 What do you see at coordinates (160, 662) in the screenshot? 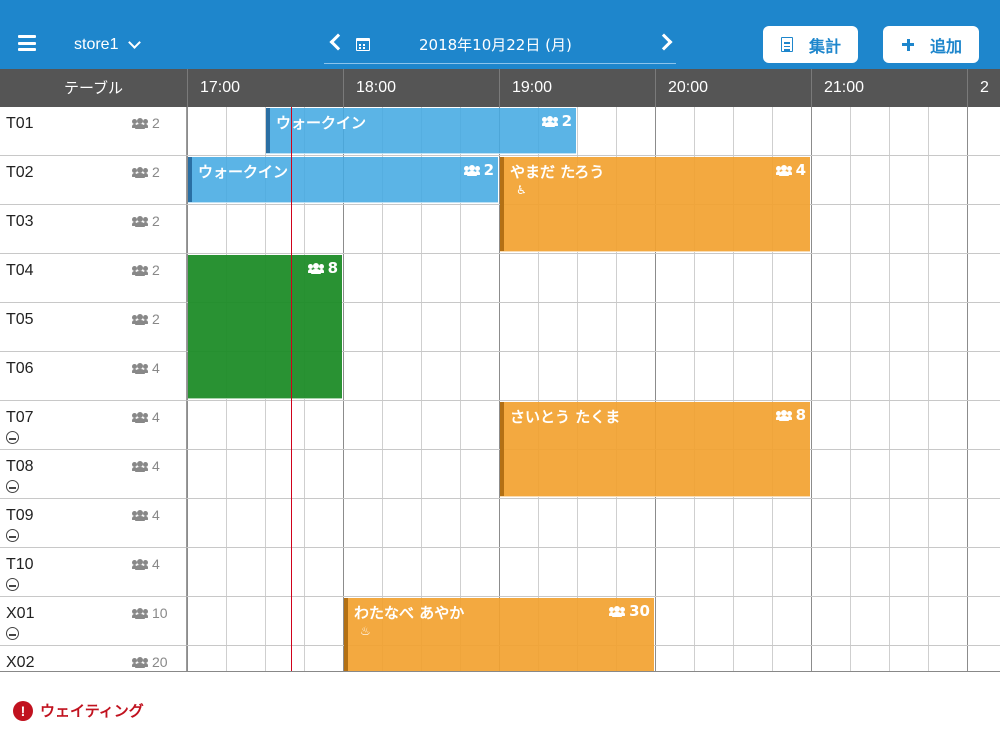
I see `seat-count: 20` at bounding box center [160, 662].